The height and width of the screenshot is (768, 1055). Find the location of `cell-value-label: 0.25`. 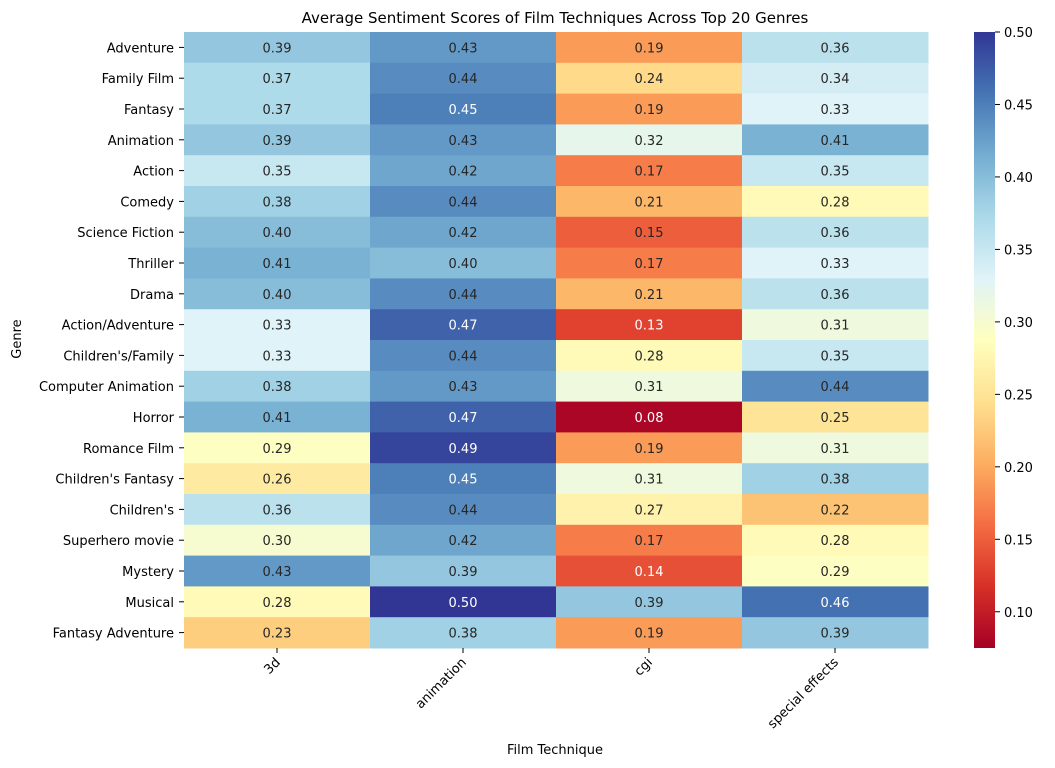

cell-value-label: 0.25 is located at coordinates (835, 418).